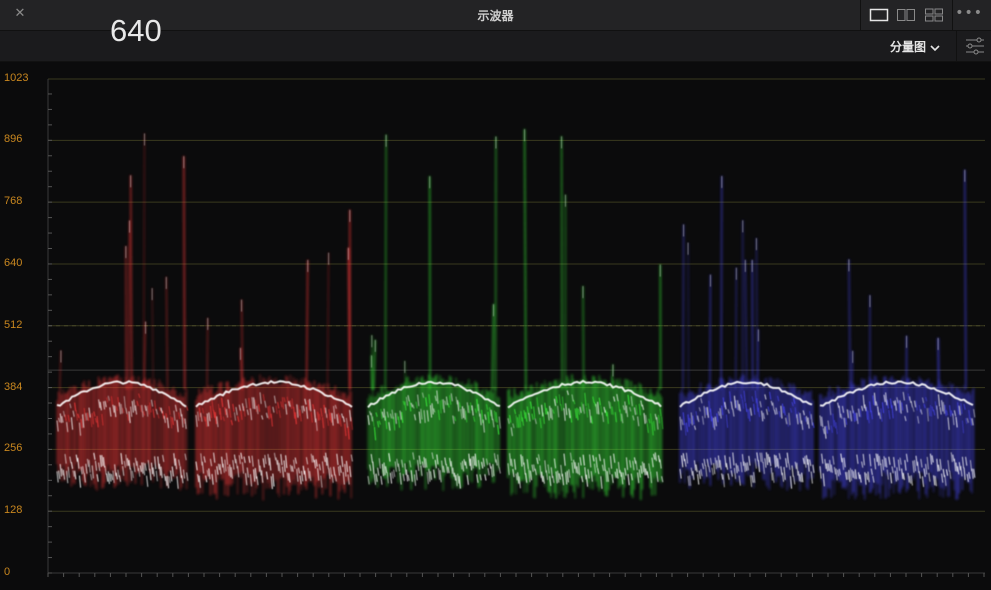  I want to click on settings-button, so click(973, 46).